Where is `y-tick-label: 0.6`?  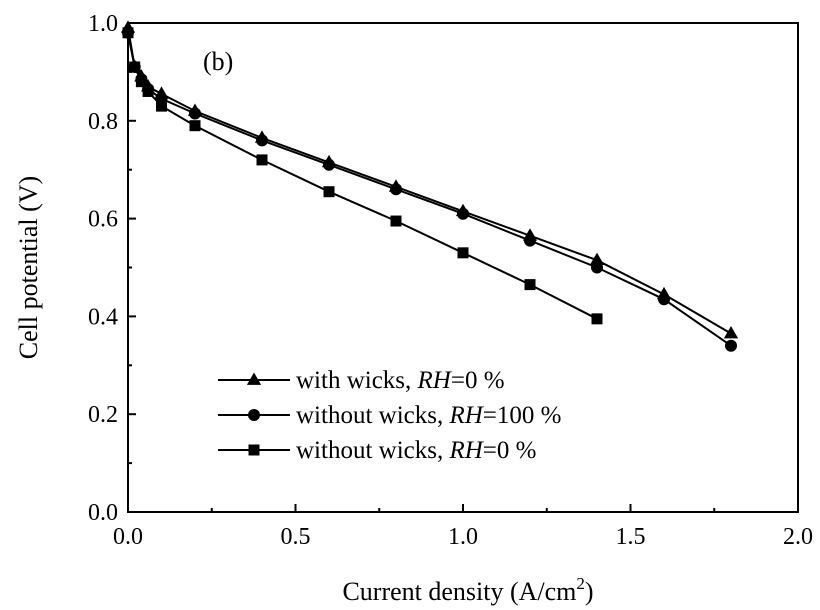
y-tick-label: 0.6 is located at coordinates (103, 220).